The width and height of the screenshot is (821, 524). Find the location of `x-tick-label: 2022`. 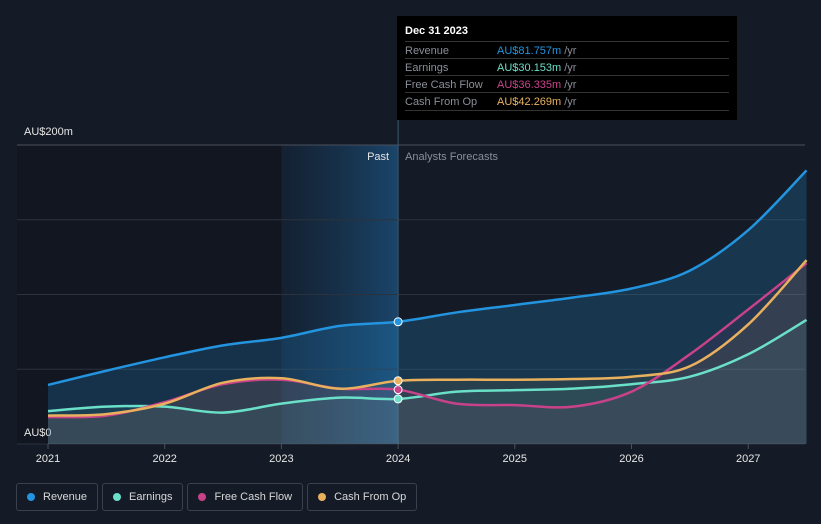

x-tick-label: 2022 is located at coordinates (164, 459).